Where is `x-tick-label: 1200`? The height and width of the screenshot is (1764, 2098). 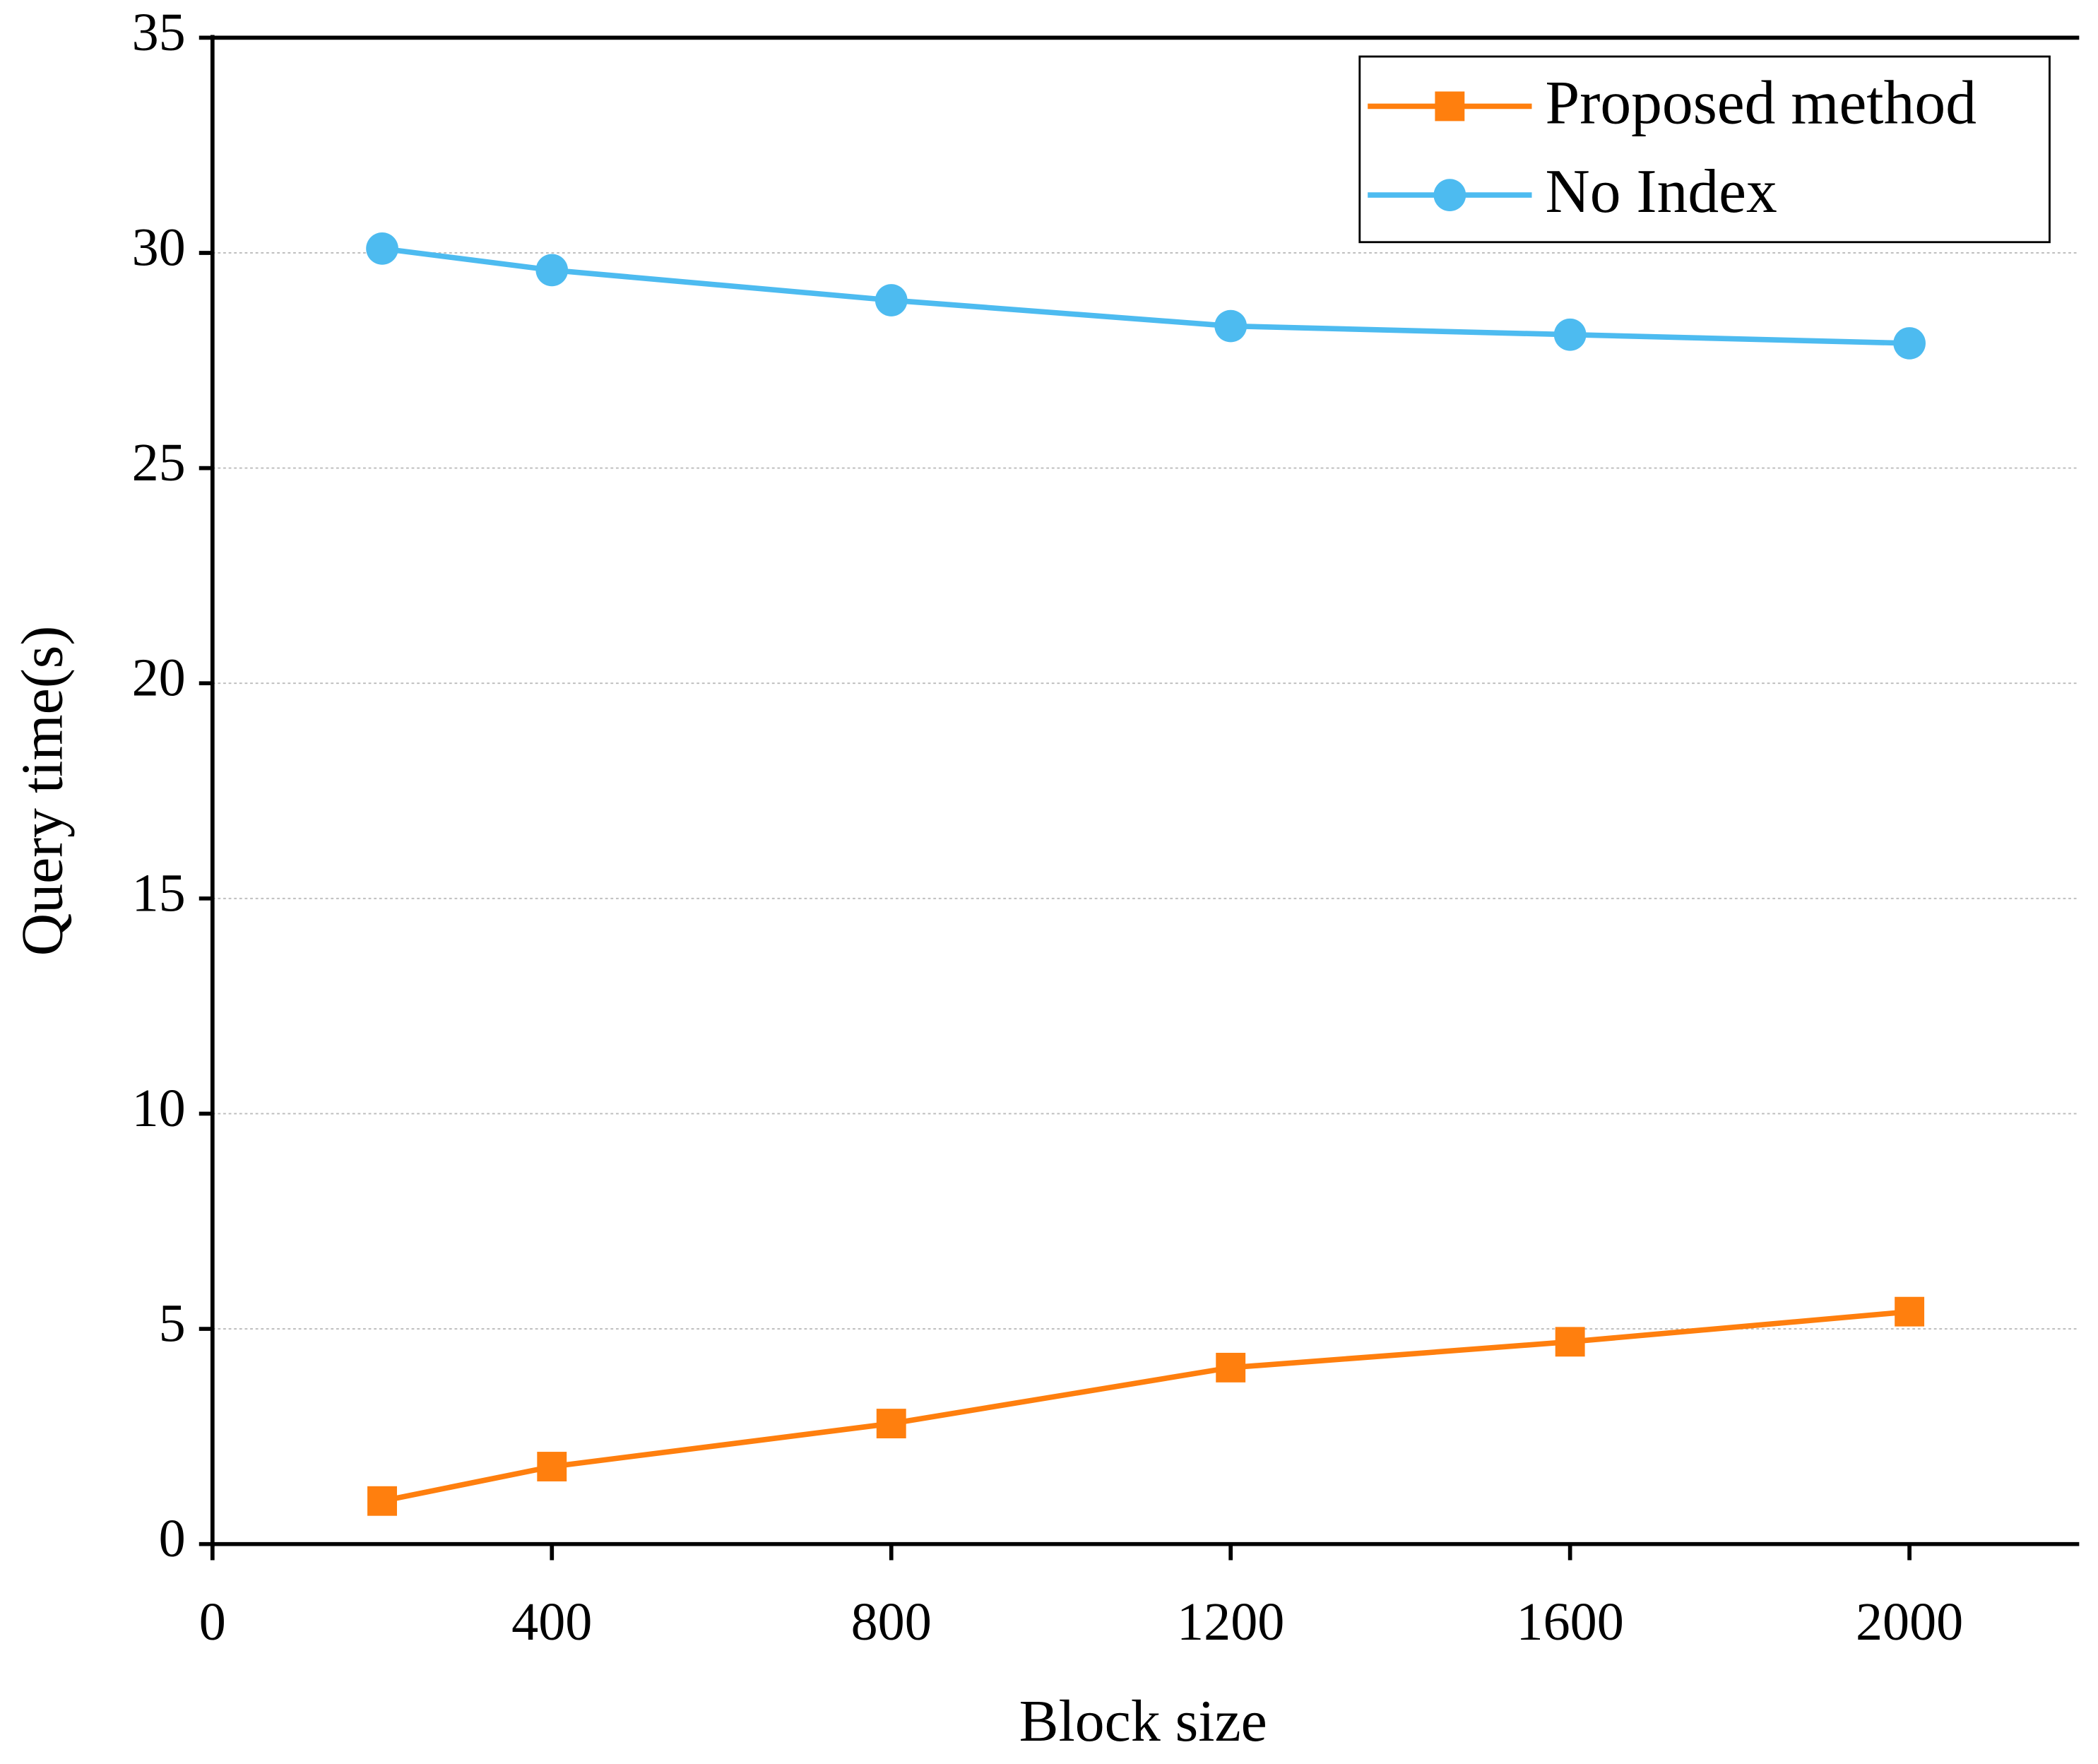
x-tick-label: 1200 is located at coordinates (1230, 1622).